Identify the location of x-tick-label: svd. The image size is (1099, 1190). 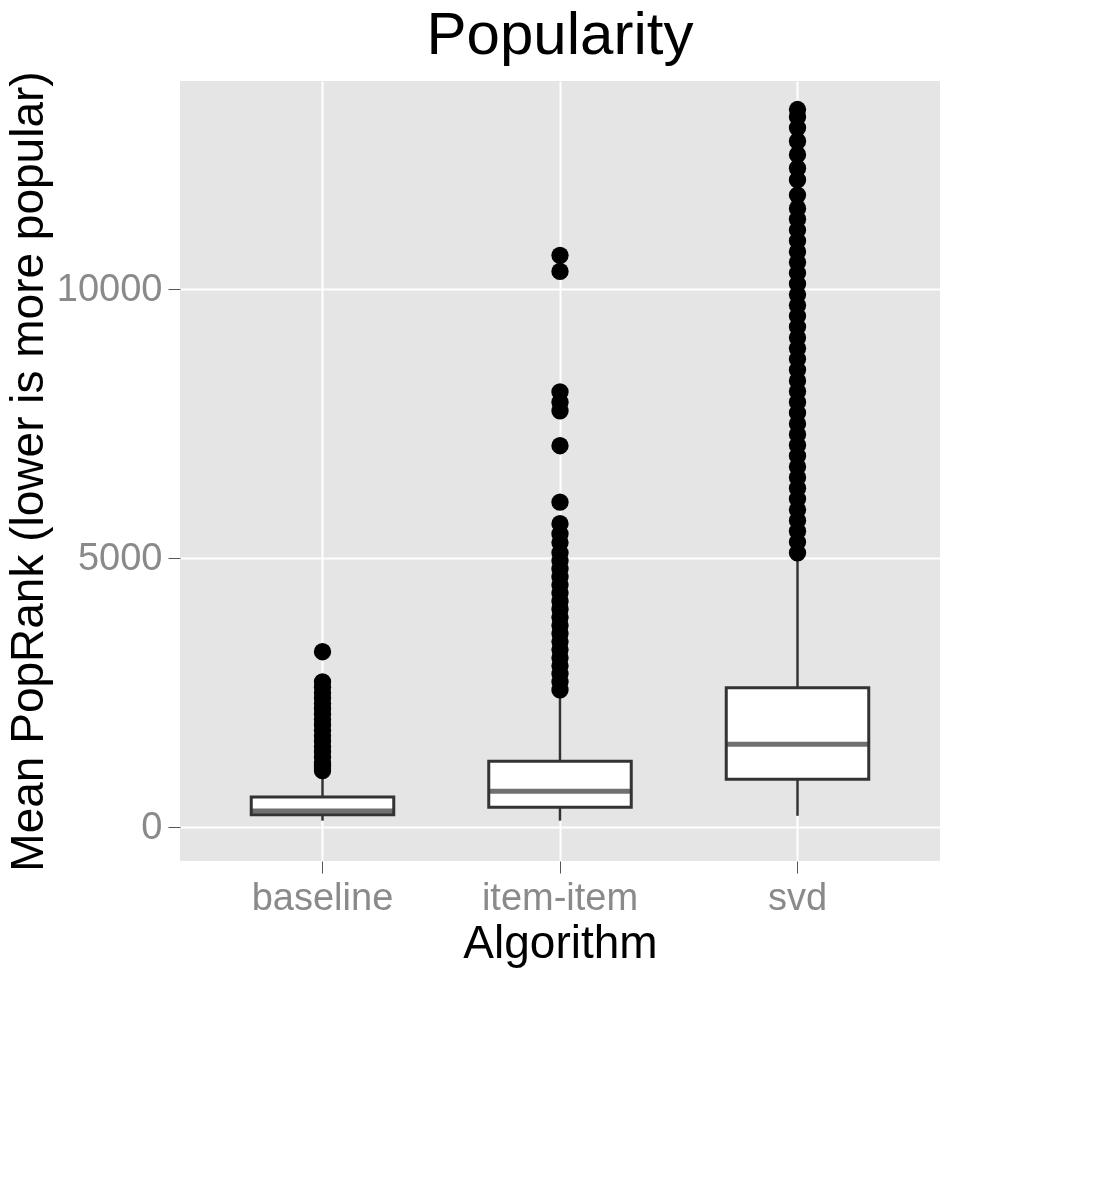
(797, 896).